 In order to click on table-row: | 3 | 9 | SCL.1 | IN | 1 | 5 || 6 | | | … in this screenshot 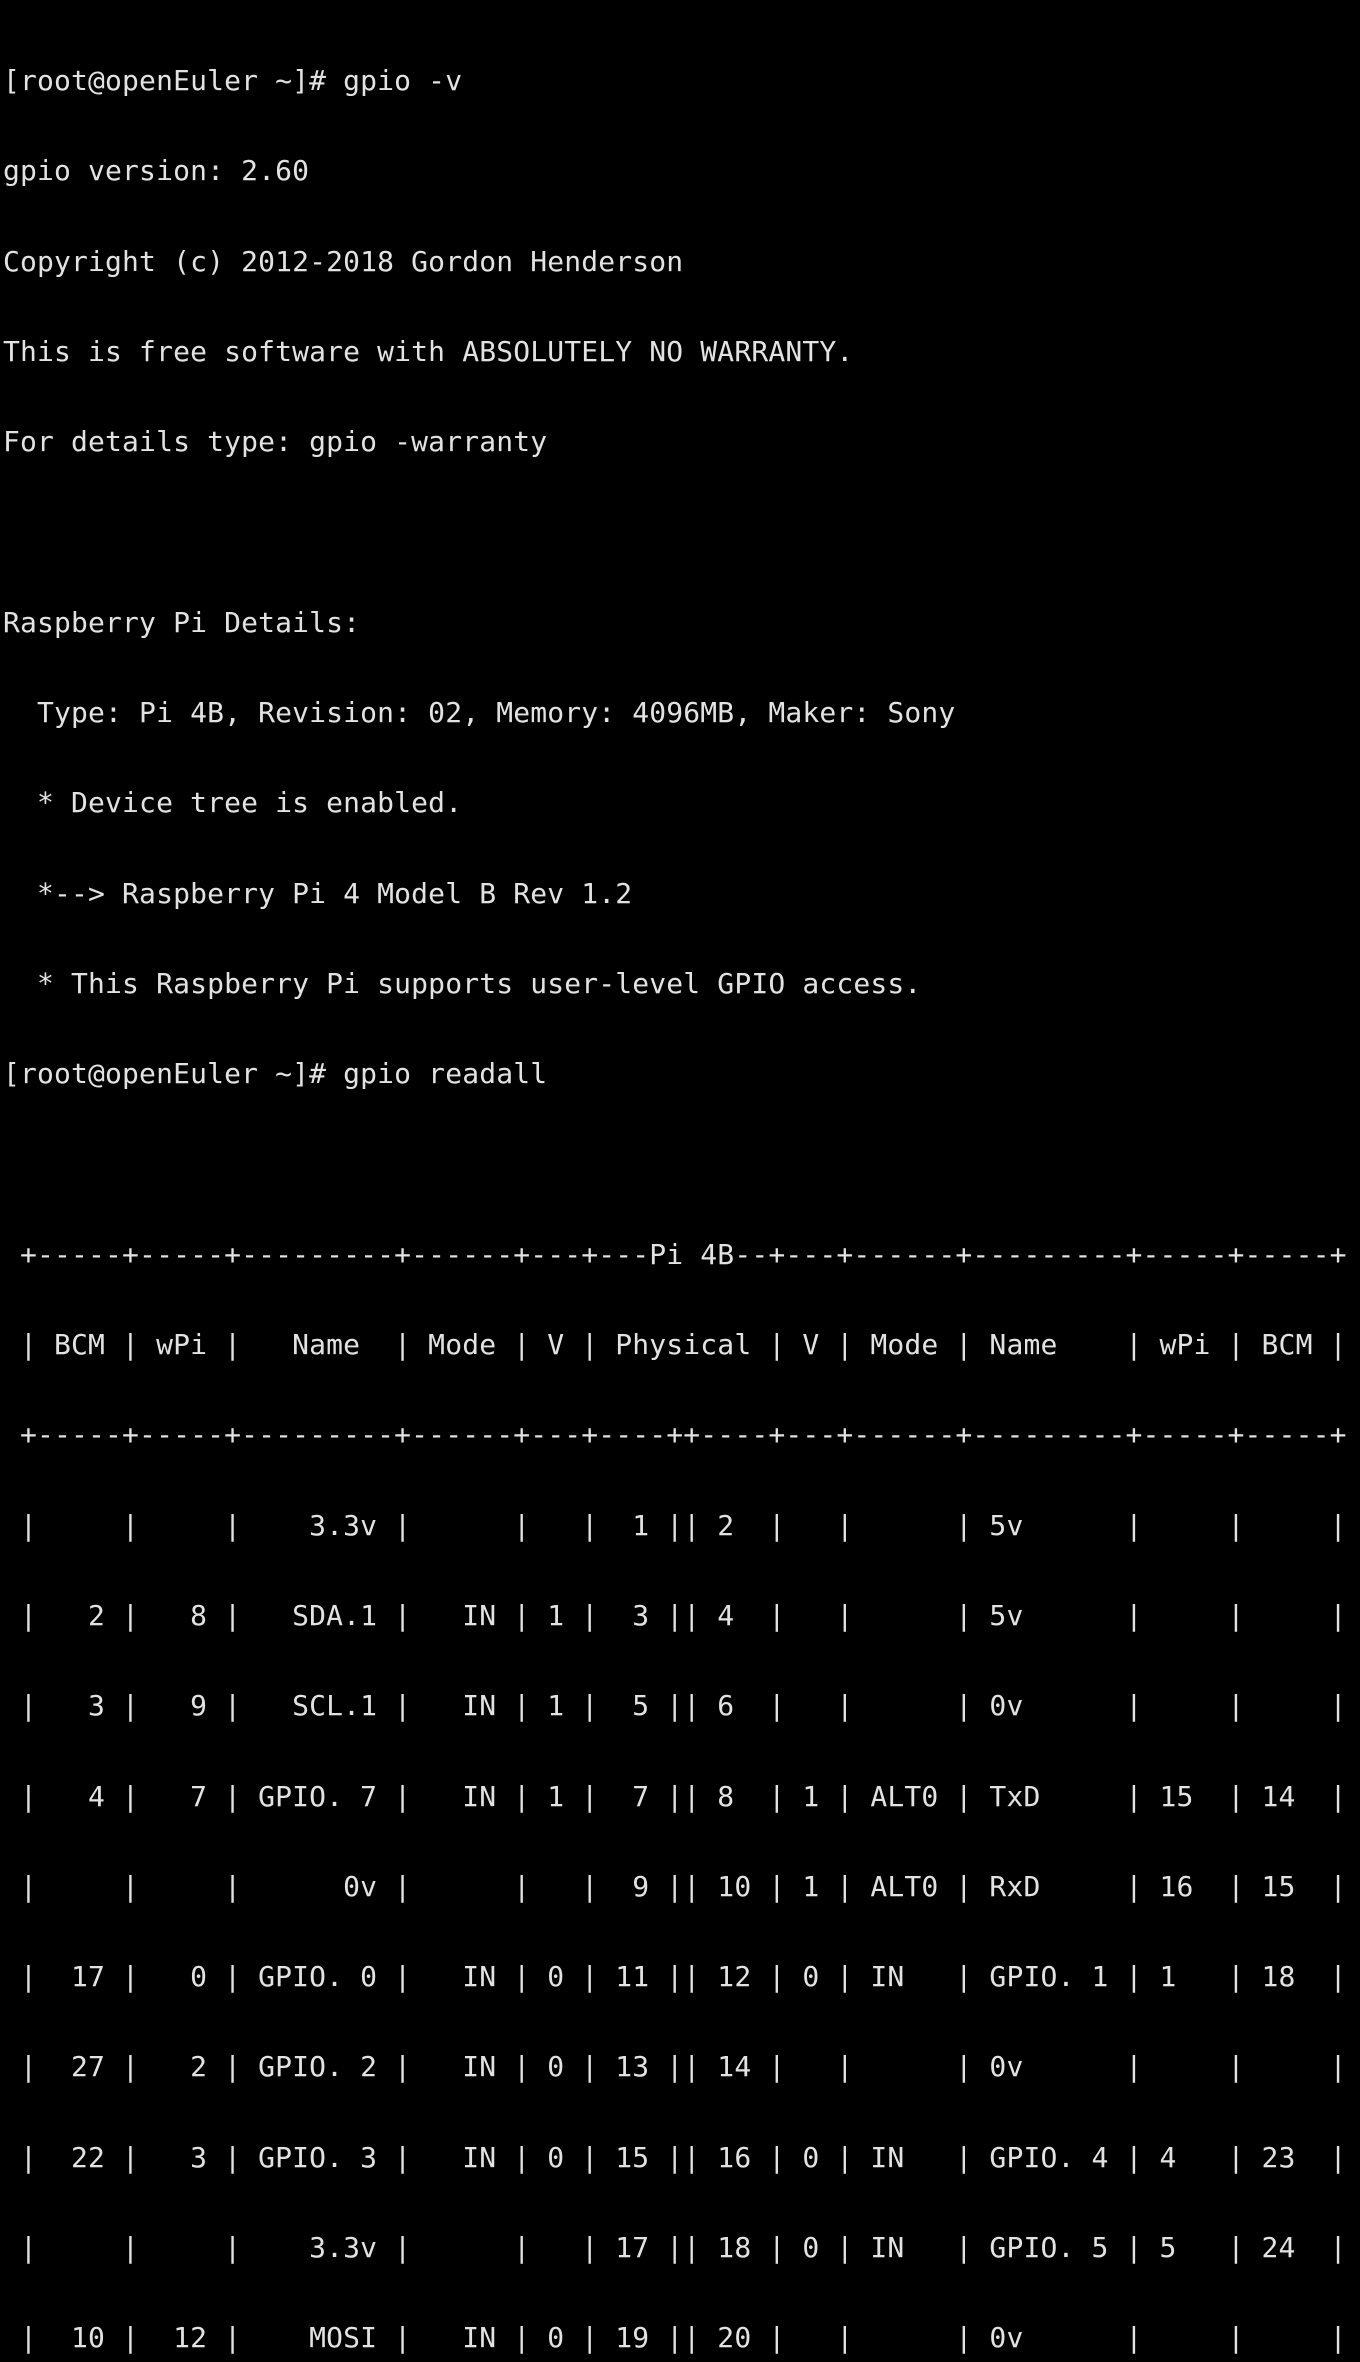, I will do `click(675, 1706)`.